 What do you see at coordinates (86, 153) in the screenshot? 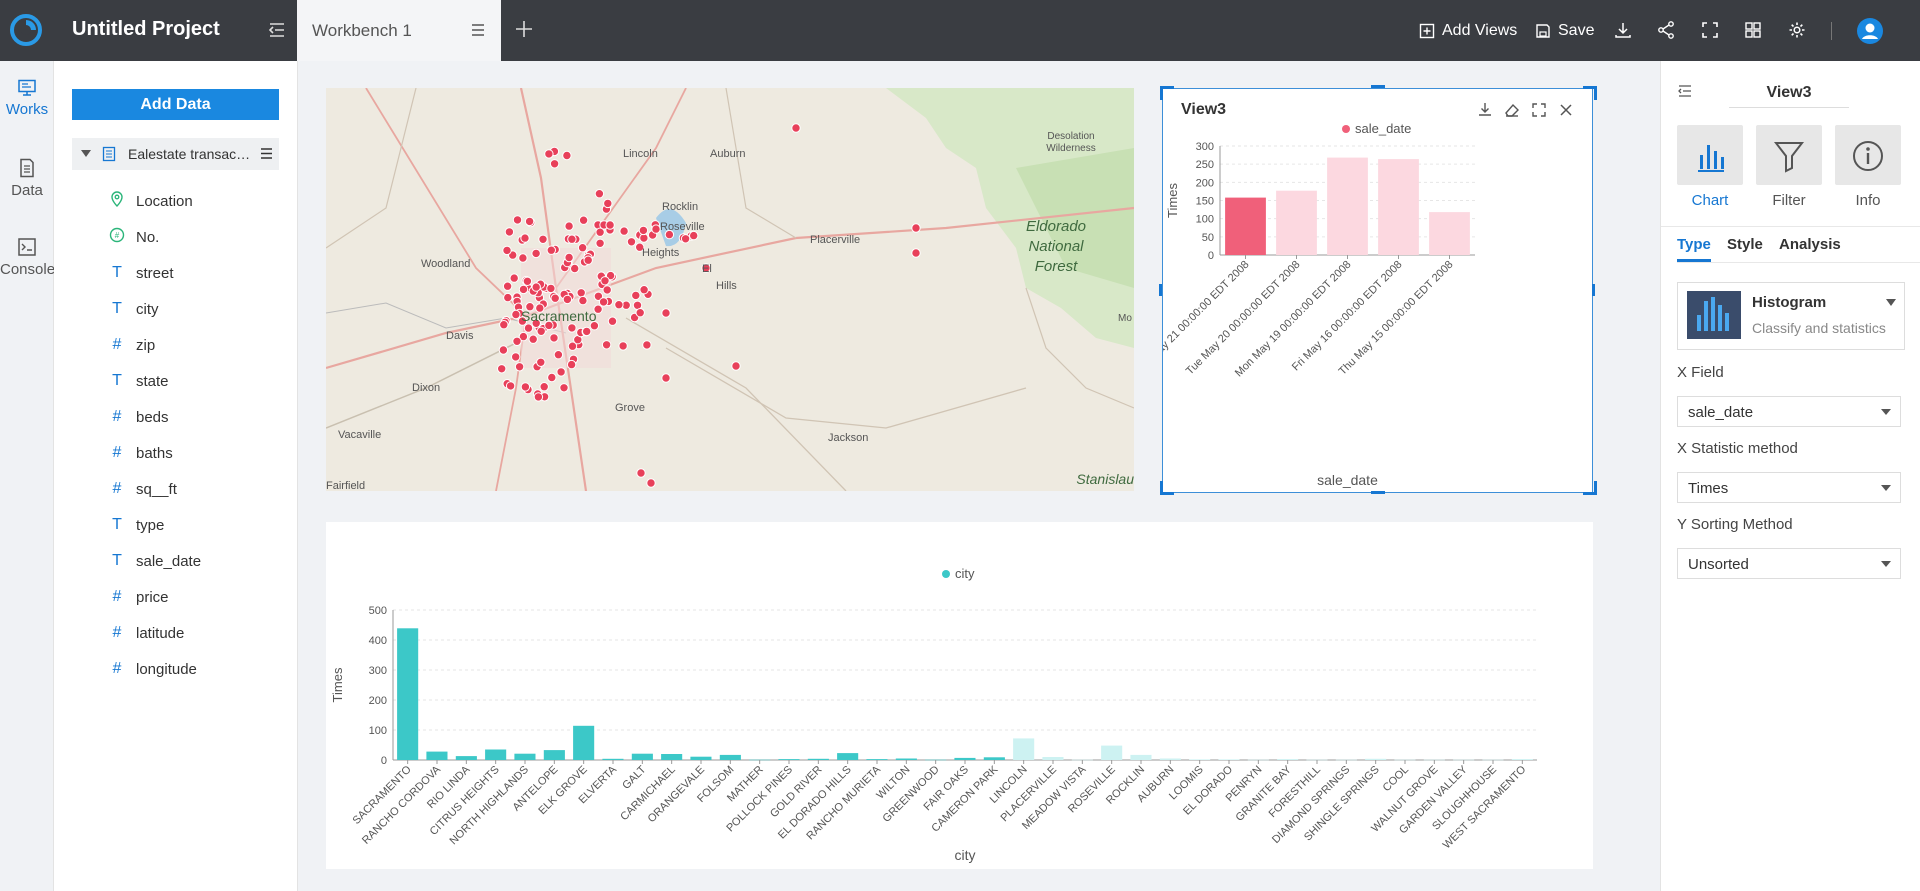
I see `expand-caret-icon` at bounding box center [86, 153].